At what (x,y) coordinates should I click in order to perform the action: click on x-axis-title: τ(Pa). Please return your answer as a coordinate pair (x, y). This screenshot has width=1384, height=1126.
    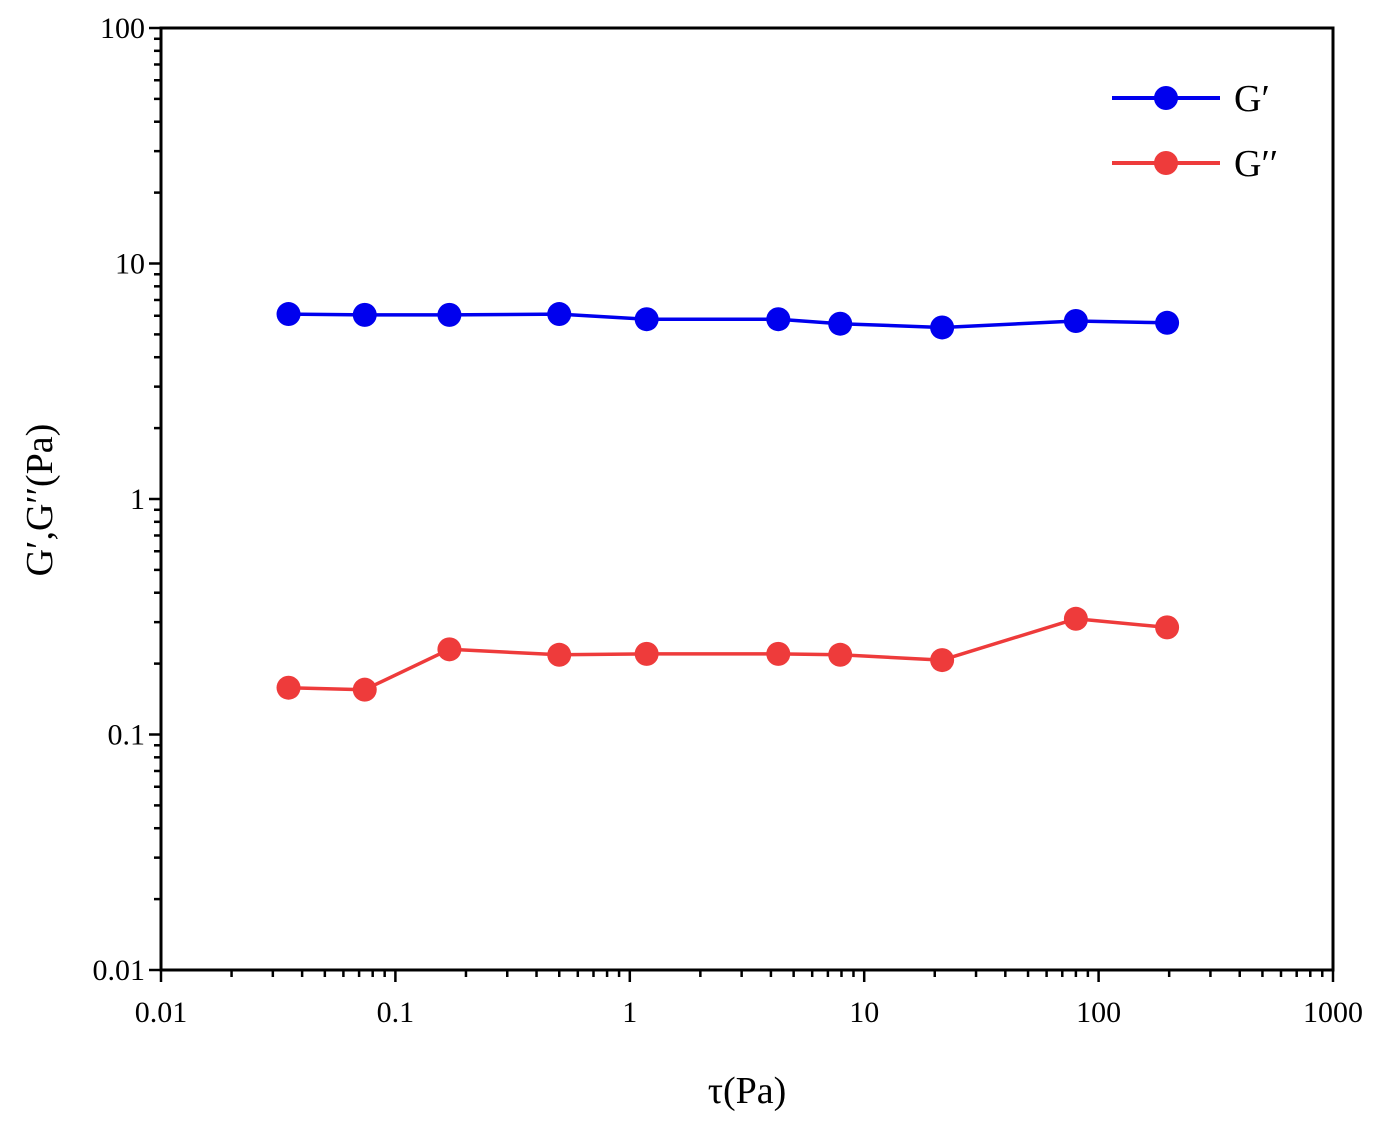
    Looking at the image, I should click on (747, 1091).